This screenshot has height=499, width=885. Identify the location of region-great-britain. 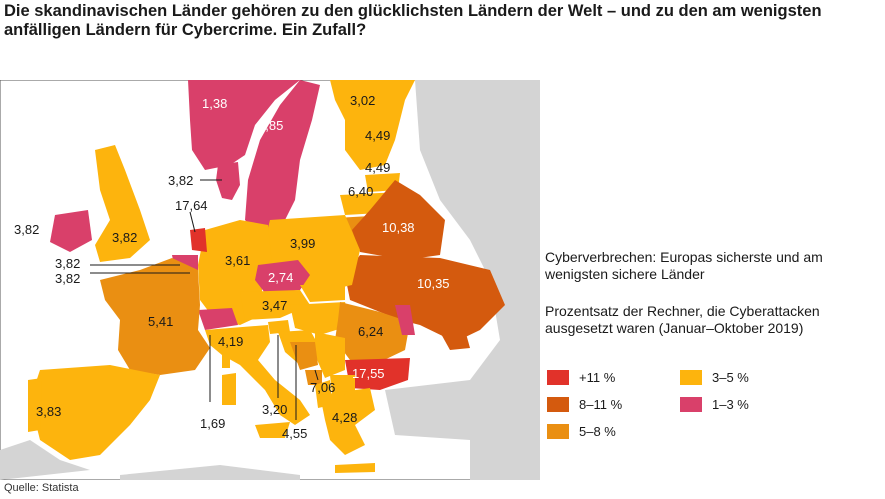
(122, 203).